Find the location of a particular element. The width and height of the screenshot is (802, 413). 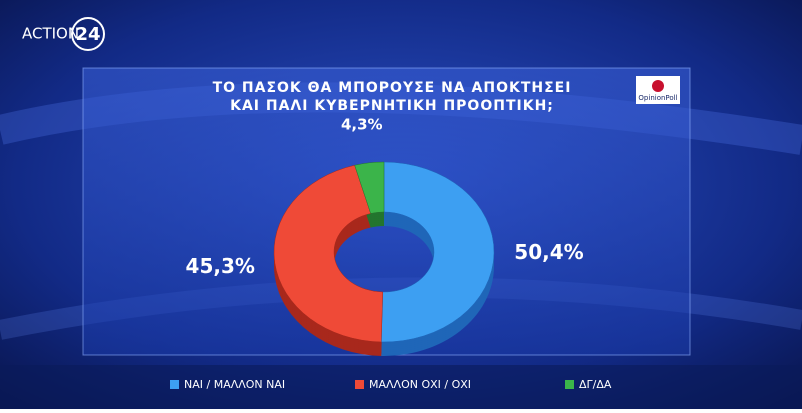

legend-strip is located at coordinates (401, 387).